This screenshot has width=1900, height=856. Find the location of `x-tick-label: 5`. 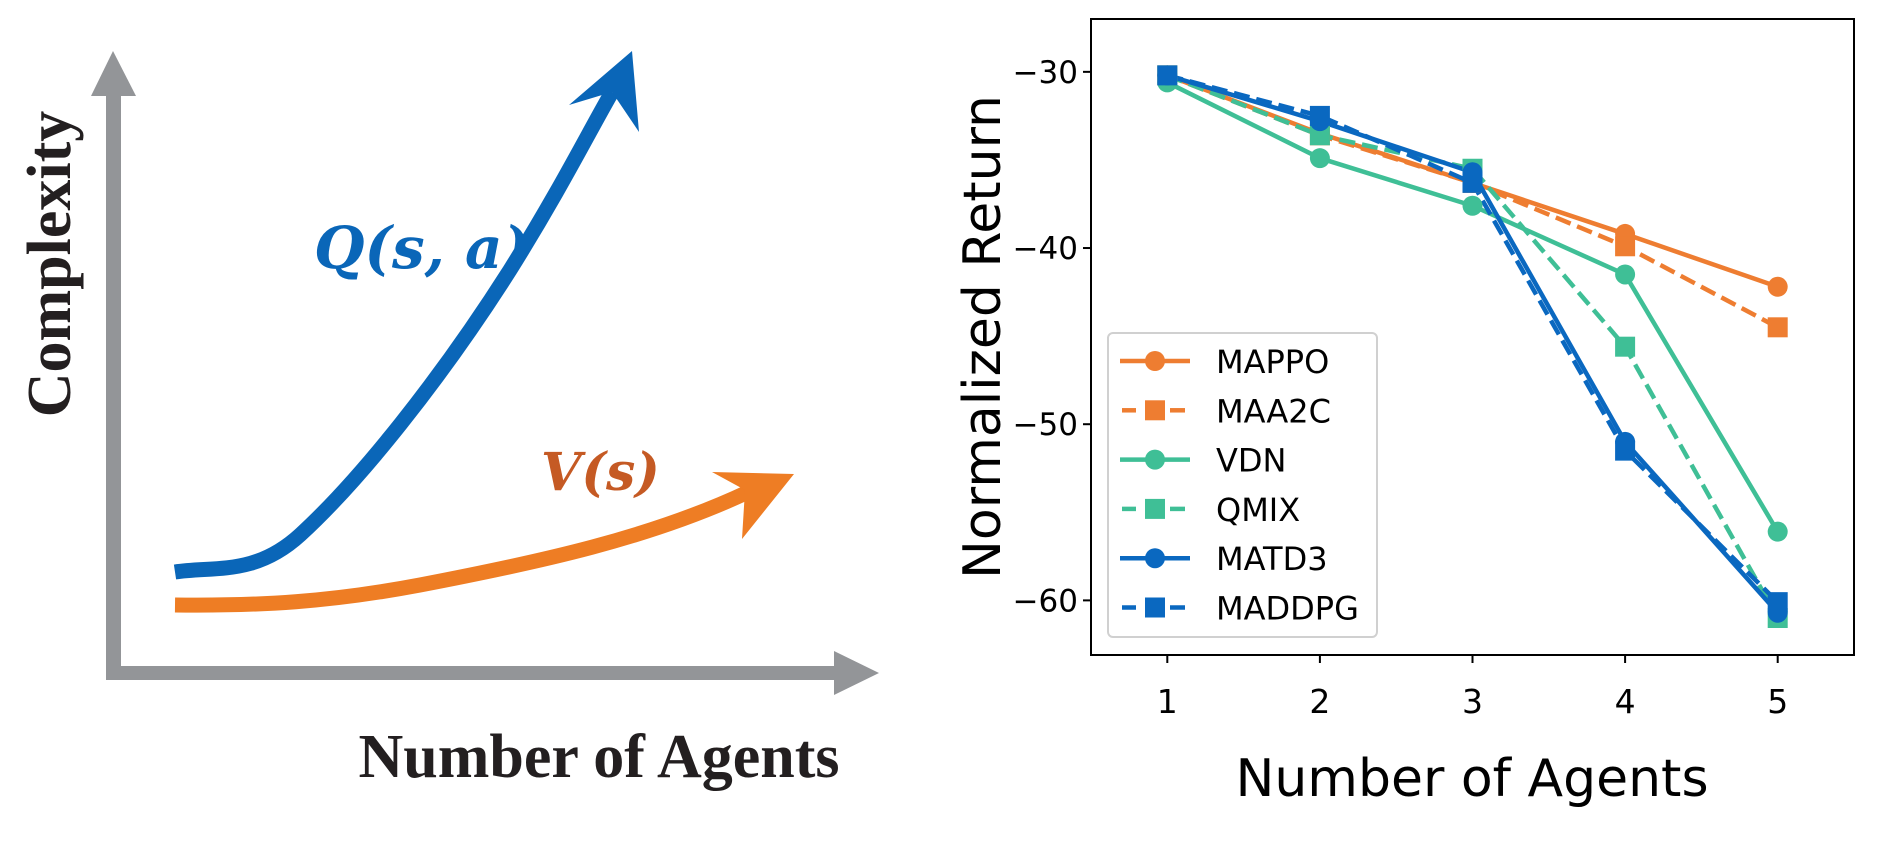

x-tick-label: 5 is located at coordinates (1777, 701).